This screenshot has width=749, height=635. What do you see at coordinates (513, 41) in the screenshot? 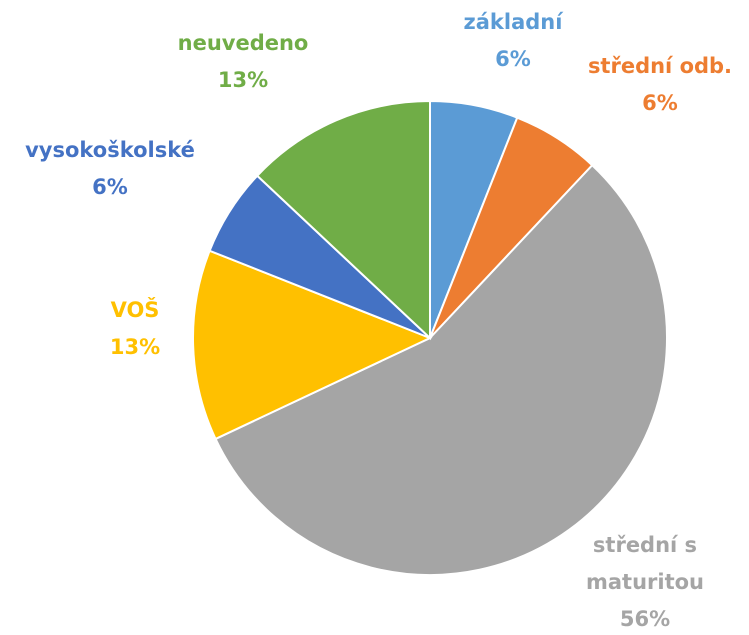
I see `data-label: základní 6%` at bounding box center [513, 41].